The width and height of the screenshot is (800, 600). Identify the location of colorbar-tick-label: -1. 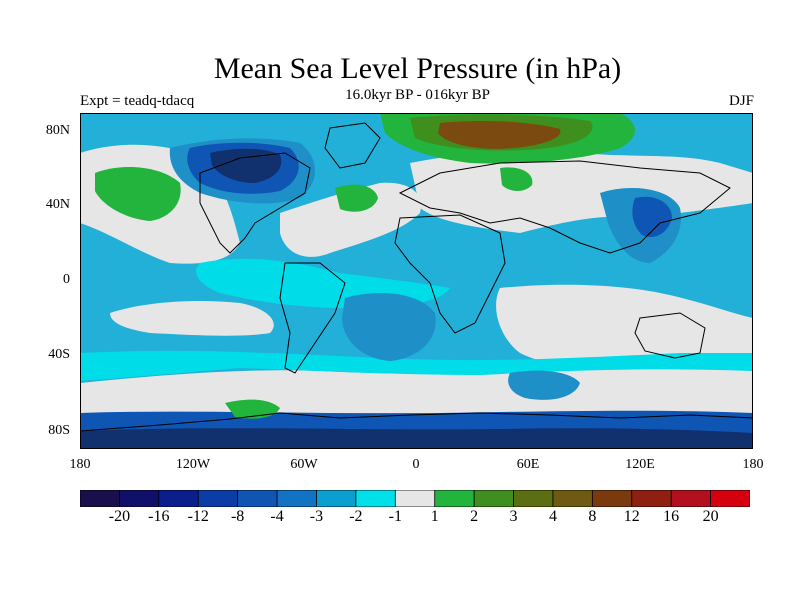
(395, 516).